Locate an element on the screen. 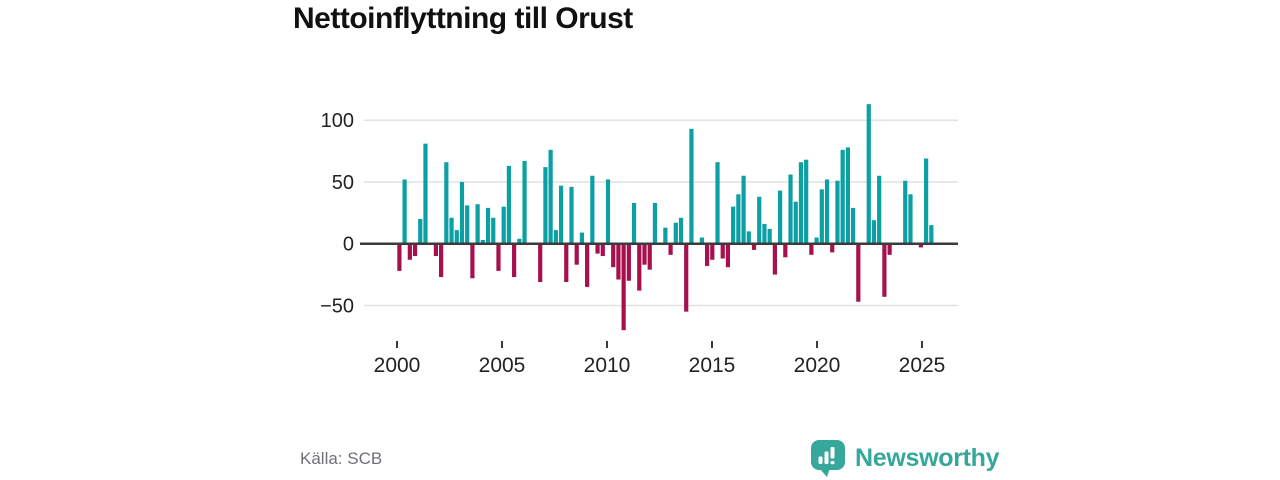  bar-2023-q2 is located at coordinates (884, 270).